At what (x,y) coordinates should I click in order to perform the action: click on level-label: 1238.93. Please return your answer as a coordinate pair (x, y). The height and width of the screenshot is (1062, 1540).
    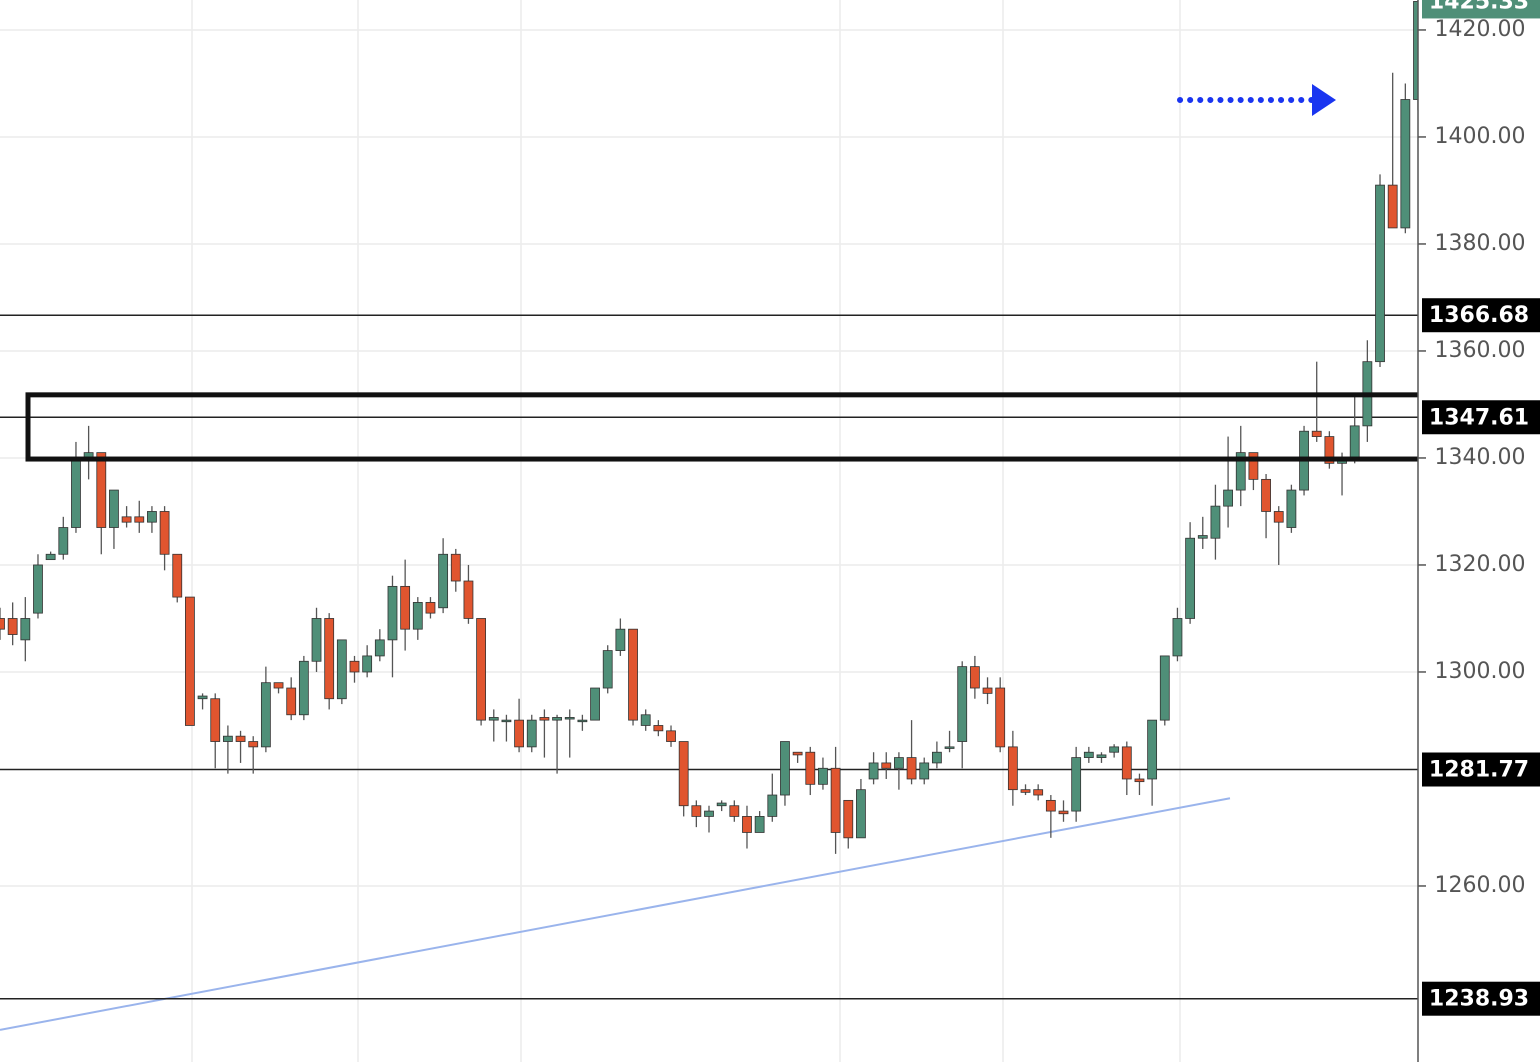
    Looking at the image, I should click on (1479, 999).